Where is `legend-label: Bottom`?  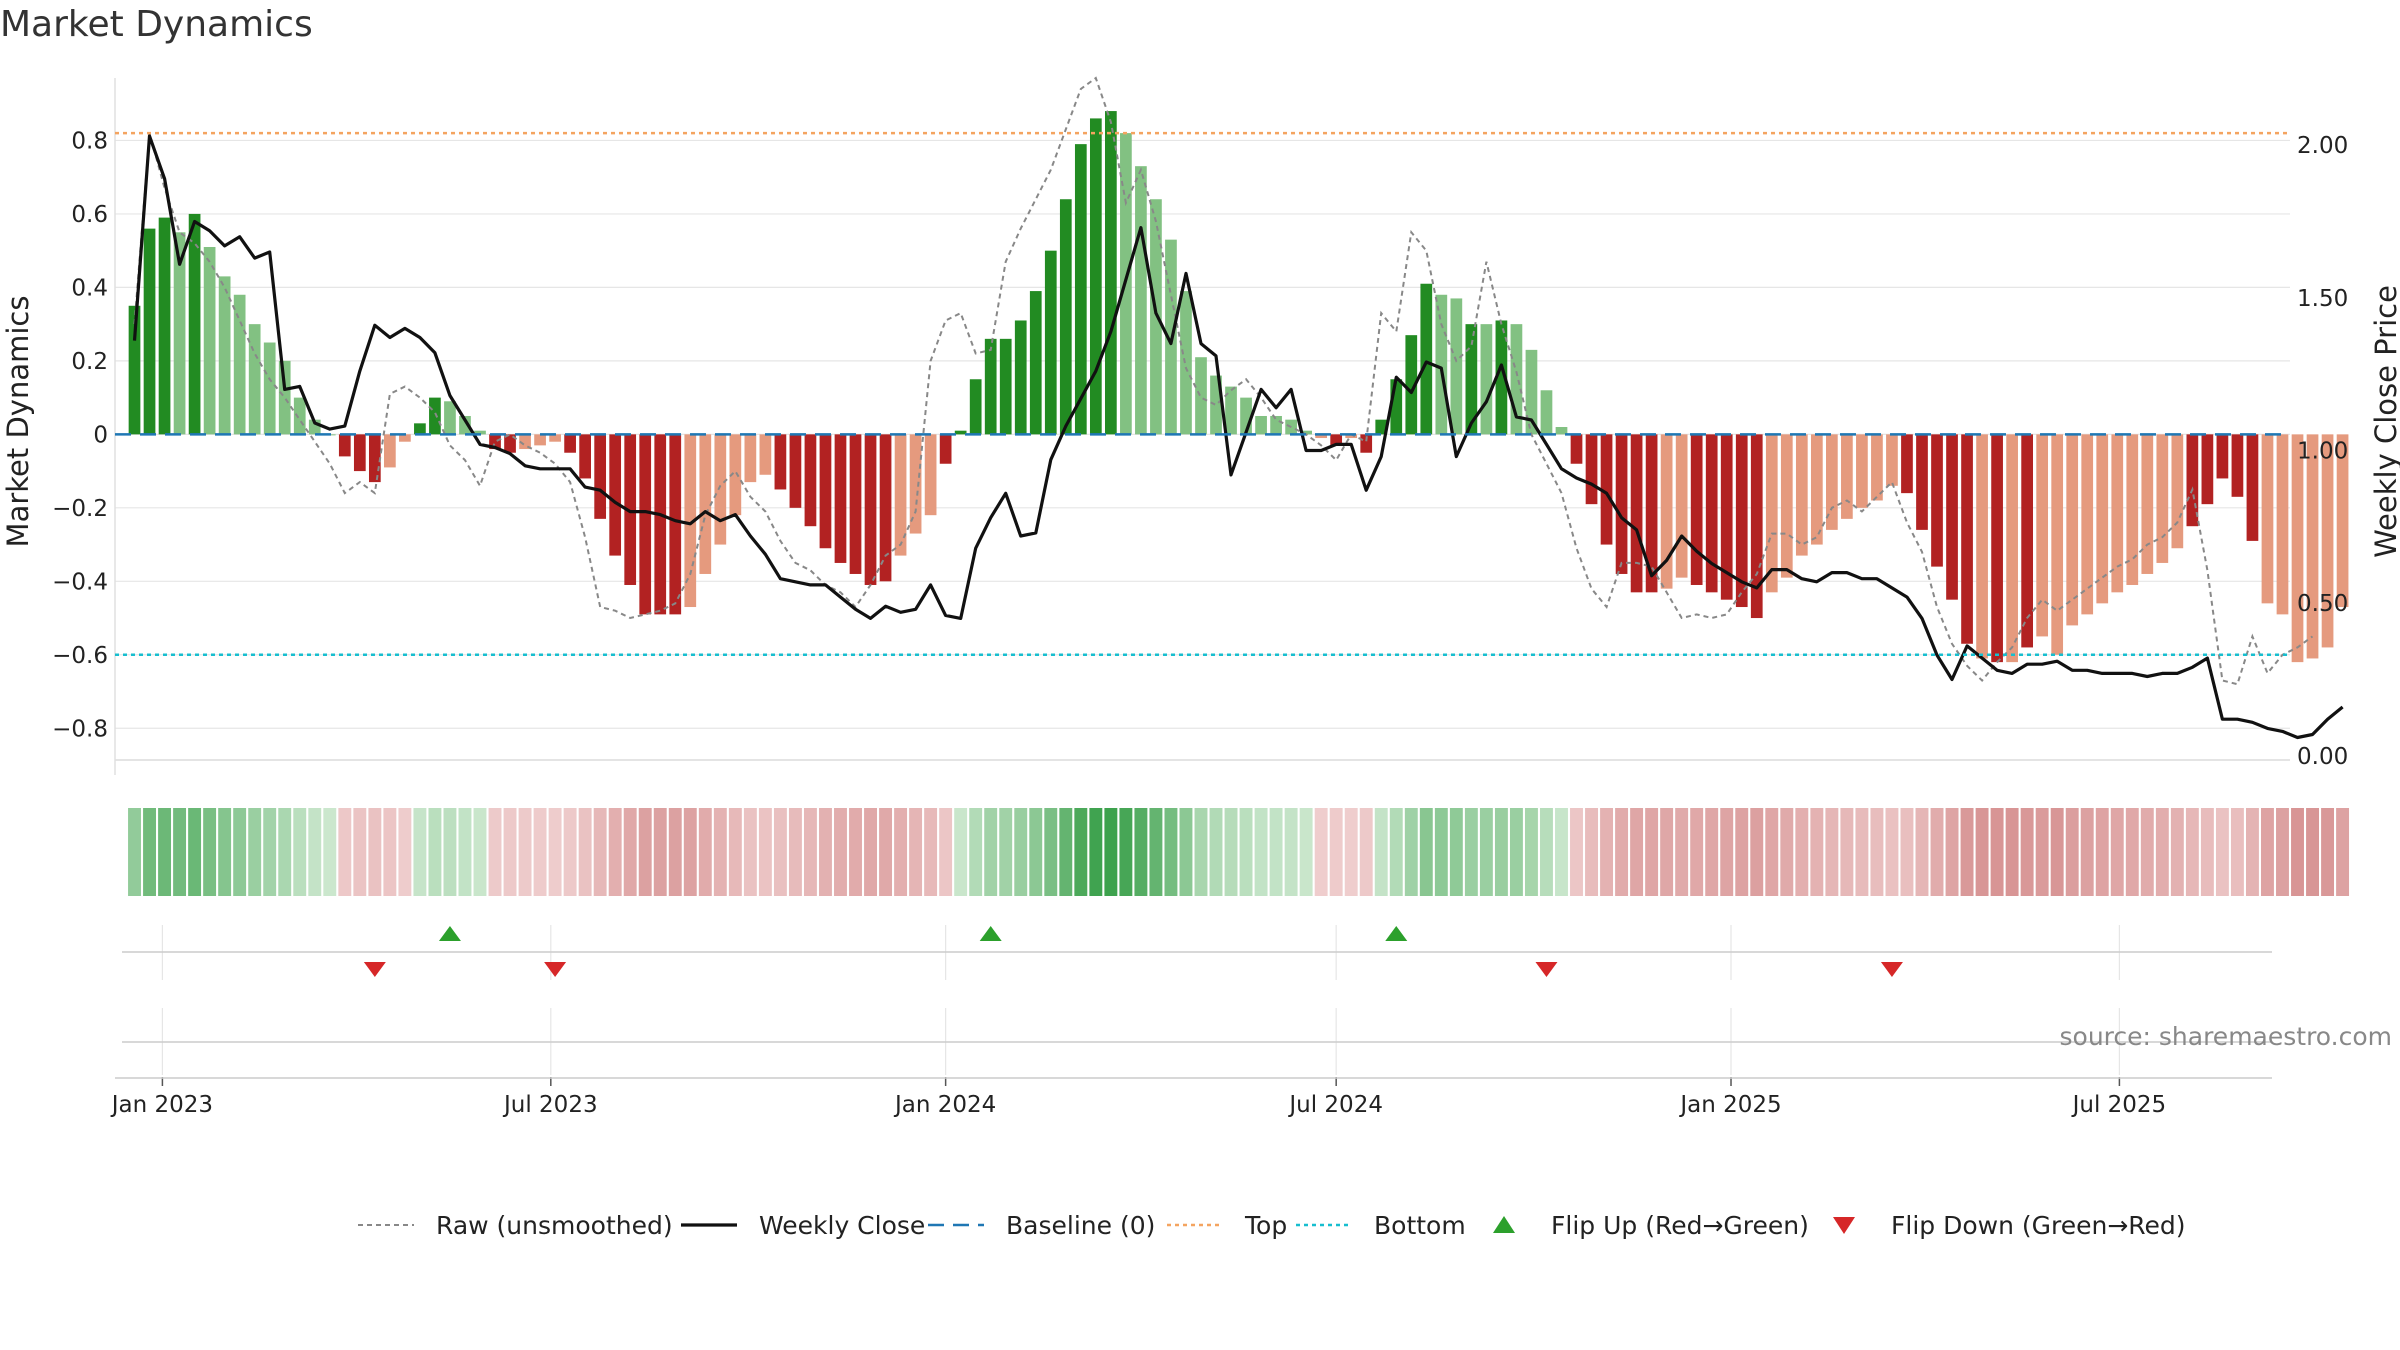 legend-label: Bottom is located at coordinates (1420, 1225).